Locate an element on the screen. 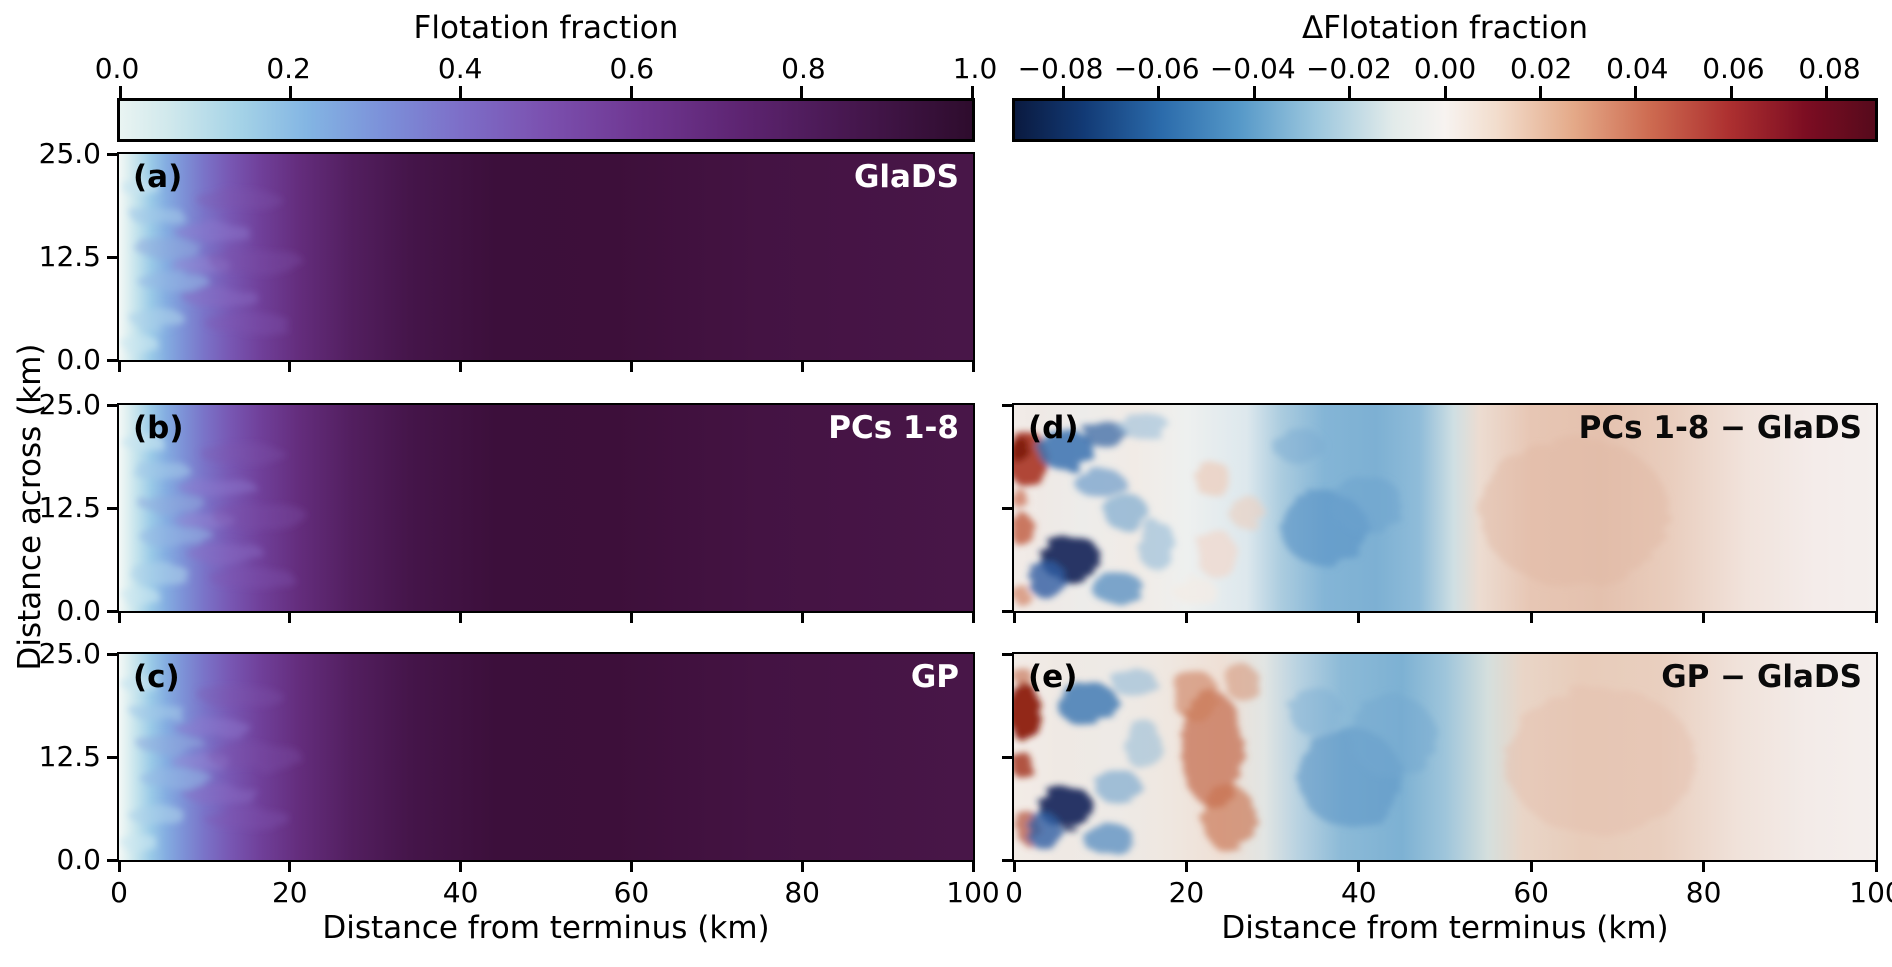 This screenshot has height=967, width=1892. colorbar-flotation-title: Flotation fraction is located at coordinates (546, 28).